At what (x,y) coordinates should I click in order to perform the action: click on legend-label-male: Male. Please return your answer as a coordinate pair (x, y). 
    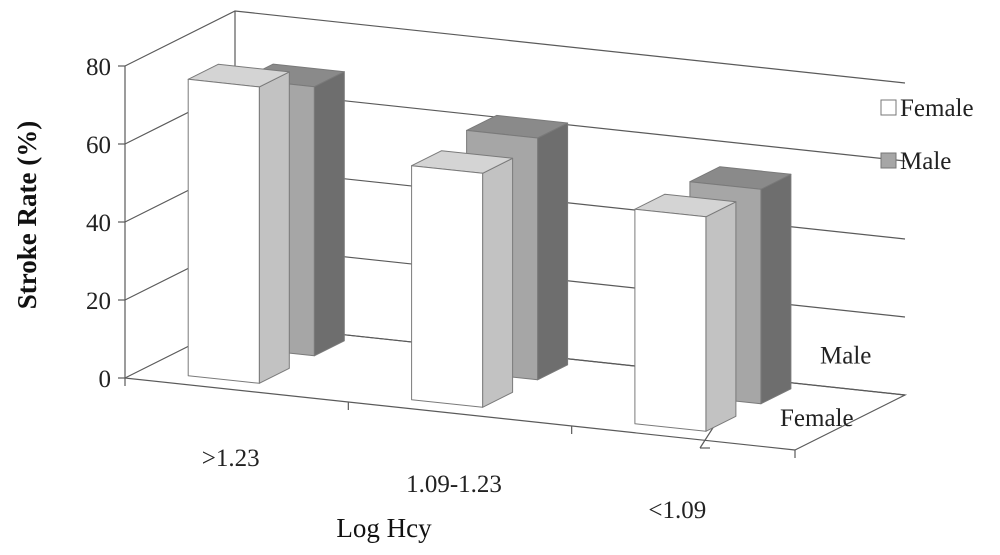
    Looking at the image, I should click on (925, 161).